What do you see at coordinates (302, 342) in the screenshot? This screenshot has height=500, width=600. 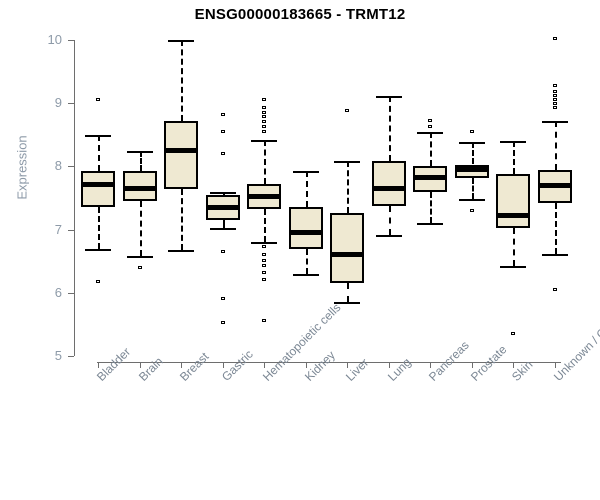 I see `x-tick-label-hematopoietic-cells: Hematopoietic cells` at bounding box center [302, 342].